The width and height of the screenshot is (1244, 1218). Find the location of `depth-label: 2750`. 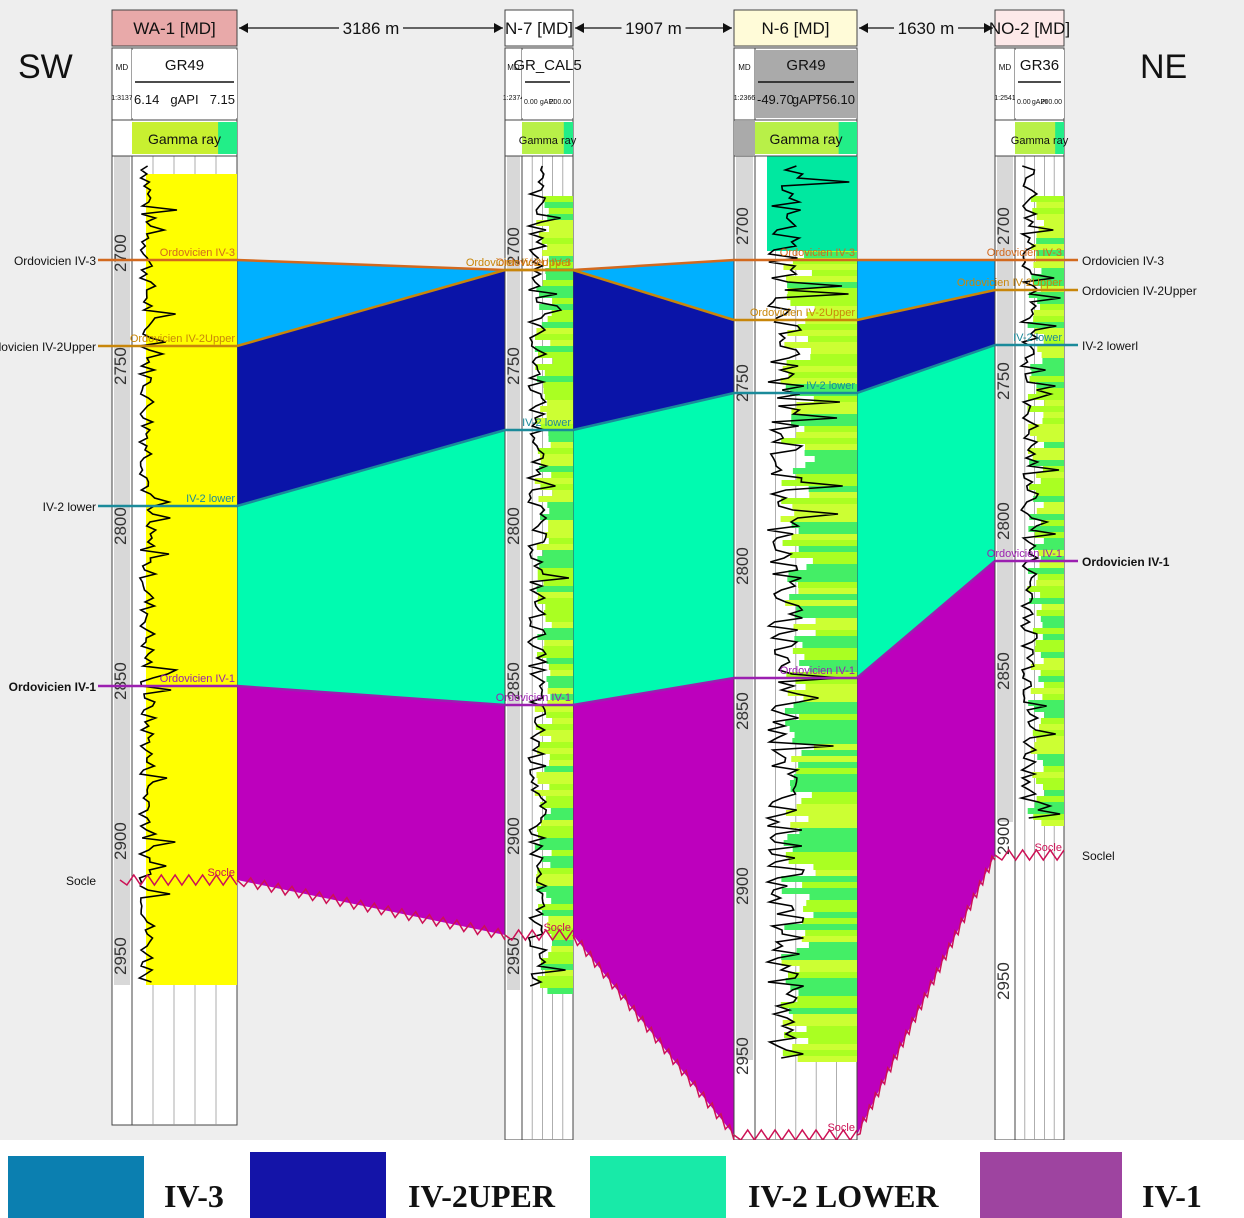

depth-label: 2750 is located at coordinates (1003, 381).